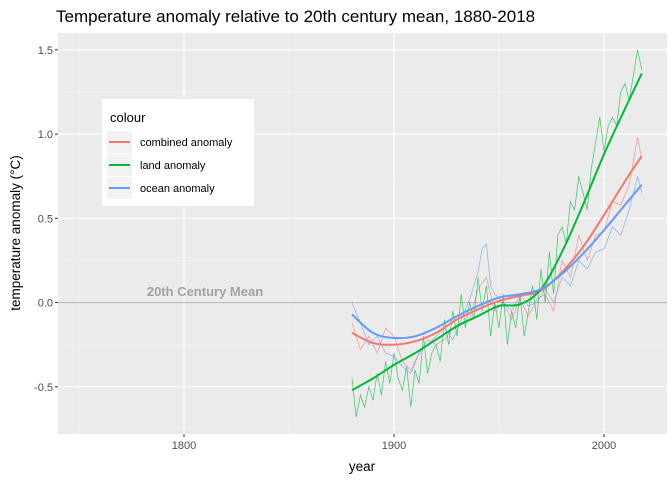 This screenshot has width=672, height=480. What do you see at coordinates (128, 117) in the screenshot?
I see `legend-title: colour` at bounding box center [128, 117].